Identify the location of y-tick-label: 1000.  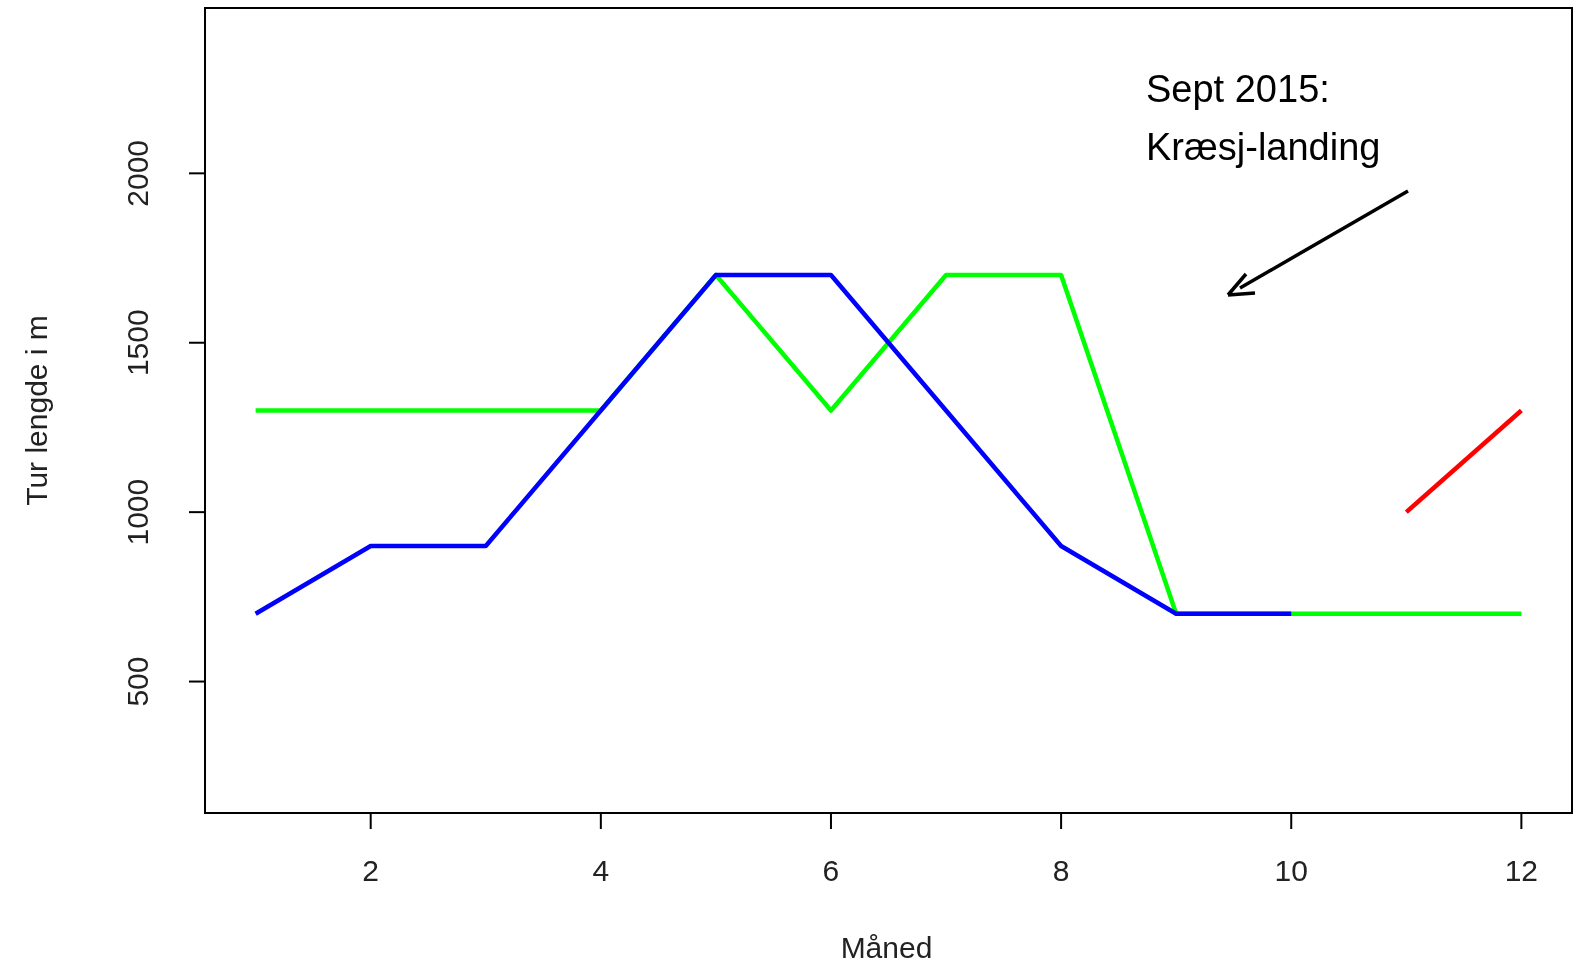
(137, 512).